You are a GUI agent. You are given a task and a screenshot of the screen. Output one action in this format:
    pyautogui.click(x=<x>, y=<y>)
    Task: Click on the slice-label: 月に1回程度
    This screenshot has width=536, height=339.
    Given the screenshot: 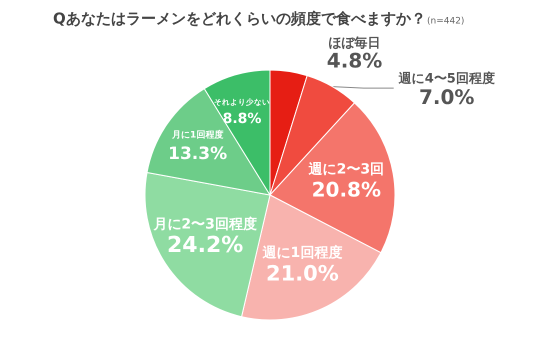 What is the action you would take?
    pyautogui.click(x=197, y=134)
    